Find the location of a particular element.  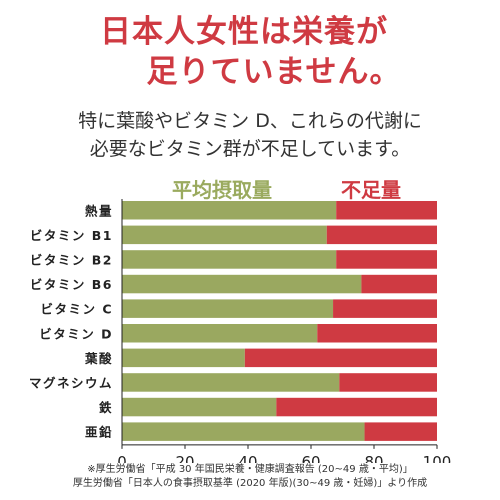

category-label: ビタミン B6 is located at coordinates (71, 284).